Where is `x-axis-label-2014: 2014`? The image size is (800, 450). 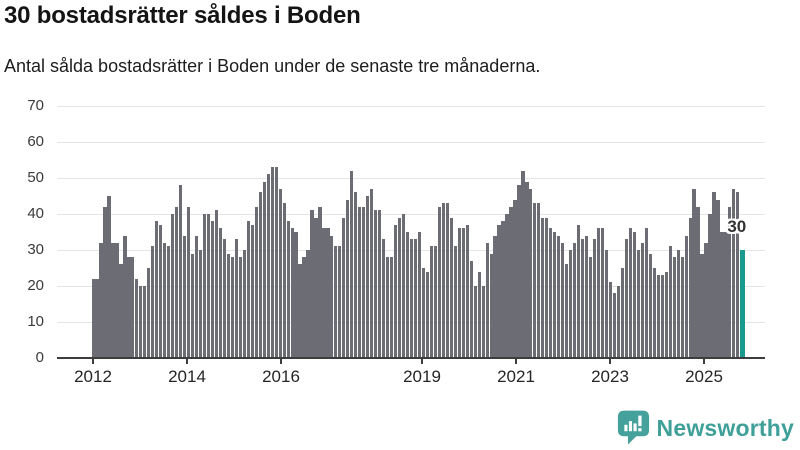
x-axis-label-2014: 2014 is located at coordinates (187, 376).